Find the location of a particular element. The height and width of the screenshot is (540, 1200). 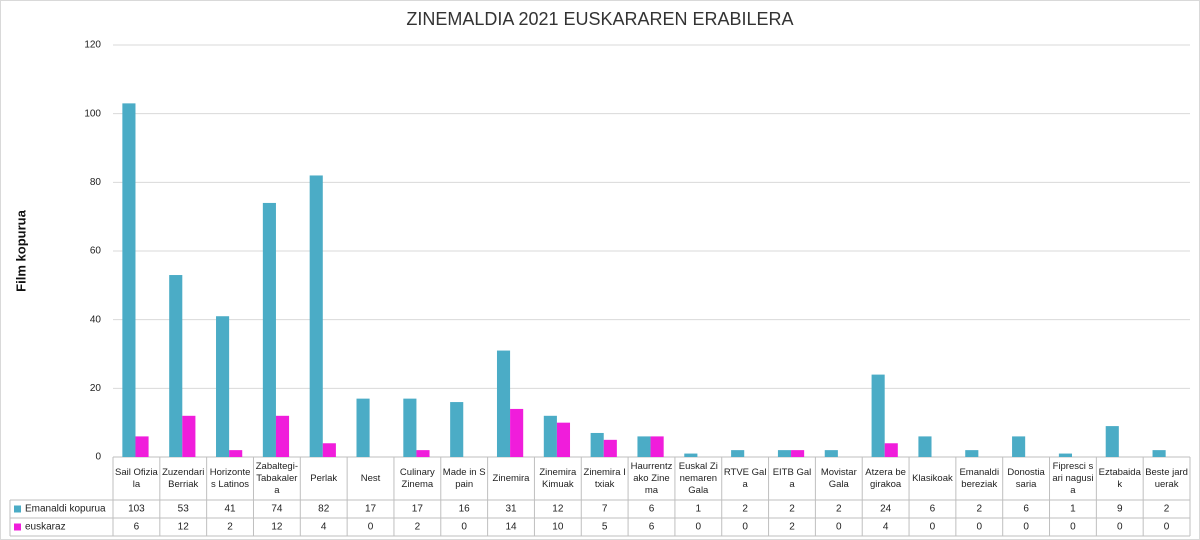

table-value: 5 is located at coordinates (605, 527).